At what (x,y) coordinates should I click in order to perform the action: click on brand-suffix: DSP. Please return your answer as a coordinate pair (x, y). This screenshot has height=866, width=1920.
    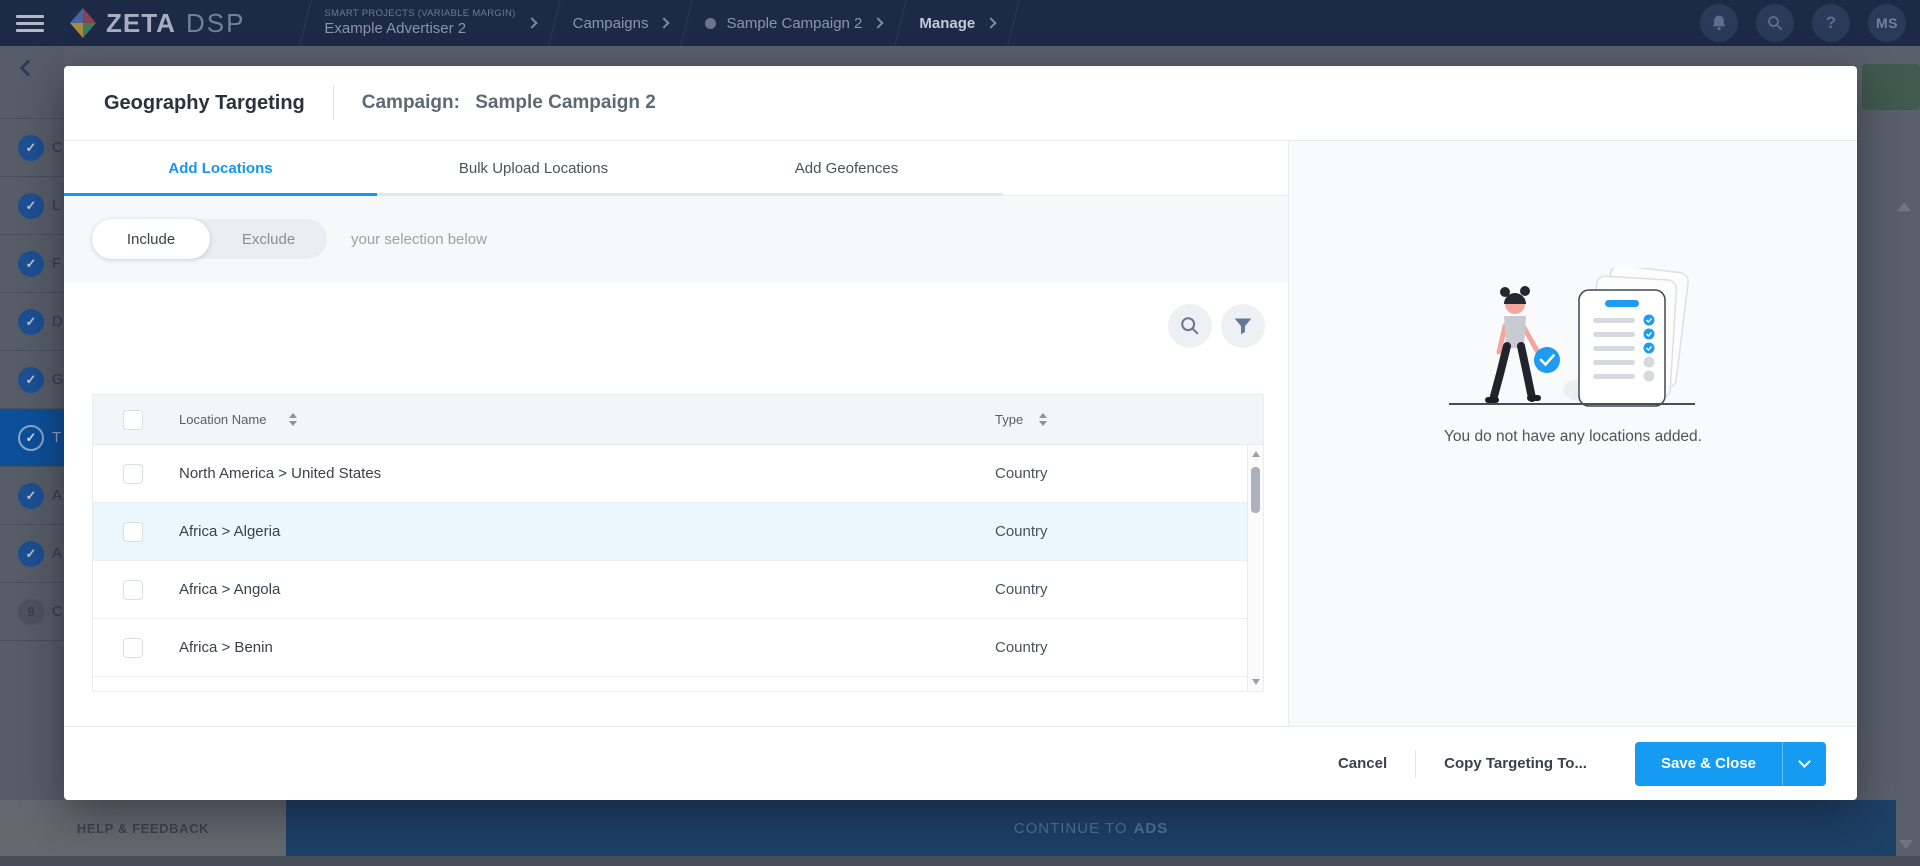
    Looking at the image, I should click on (215, 22).